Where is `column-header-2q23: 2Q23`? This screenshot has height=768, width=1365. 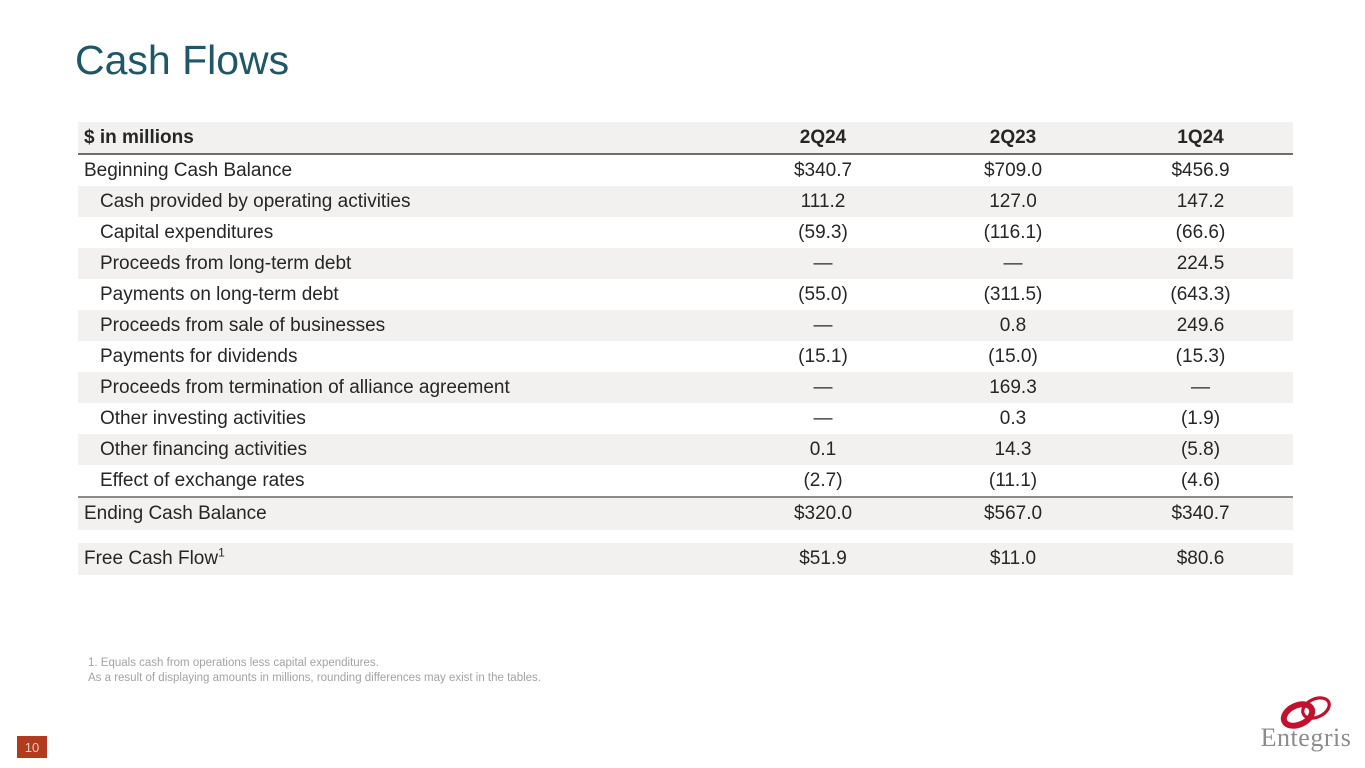 column-header-2q23: 2Q23 is located at coordinates (1013, 137).